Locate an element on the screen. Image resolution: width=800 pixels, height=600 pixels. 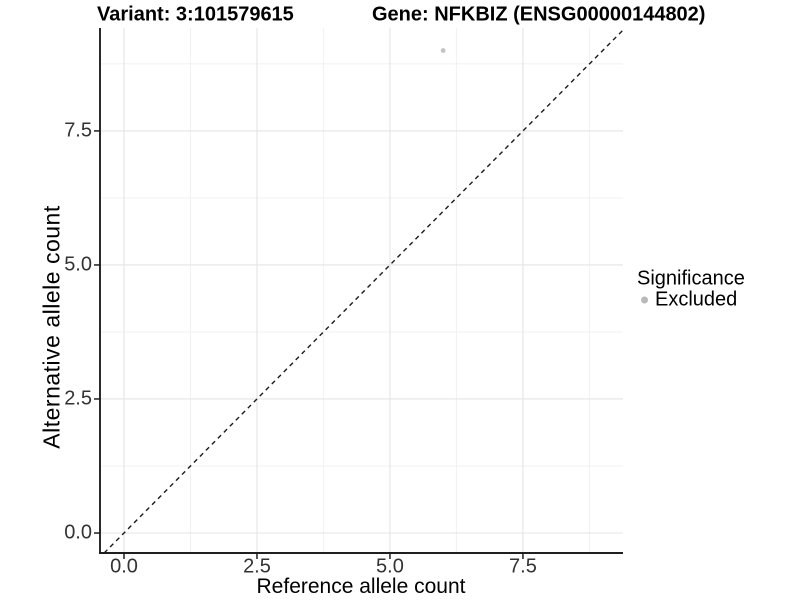
x-tick-label: 5.0 is located at coordinates (390, 566).